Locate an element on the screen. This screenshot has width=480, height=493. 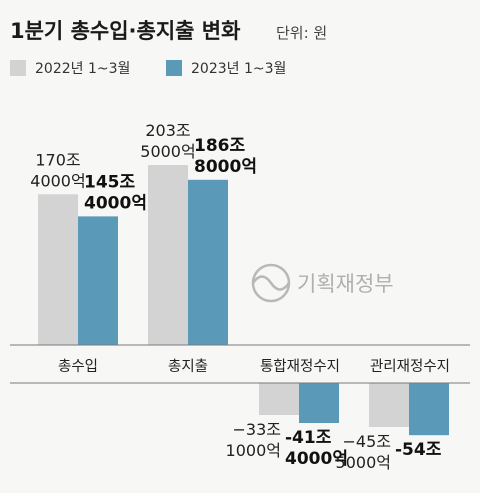
value-label-total-expenditure-2022-line2: 5000억 is located at coordinates (167, 151).